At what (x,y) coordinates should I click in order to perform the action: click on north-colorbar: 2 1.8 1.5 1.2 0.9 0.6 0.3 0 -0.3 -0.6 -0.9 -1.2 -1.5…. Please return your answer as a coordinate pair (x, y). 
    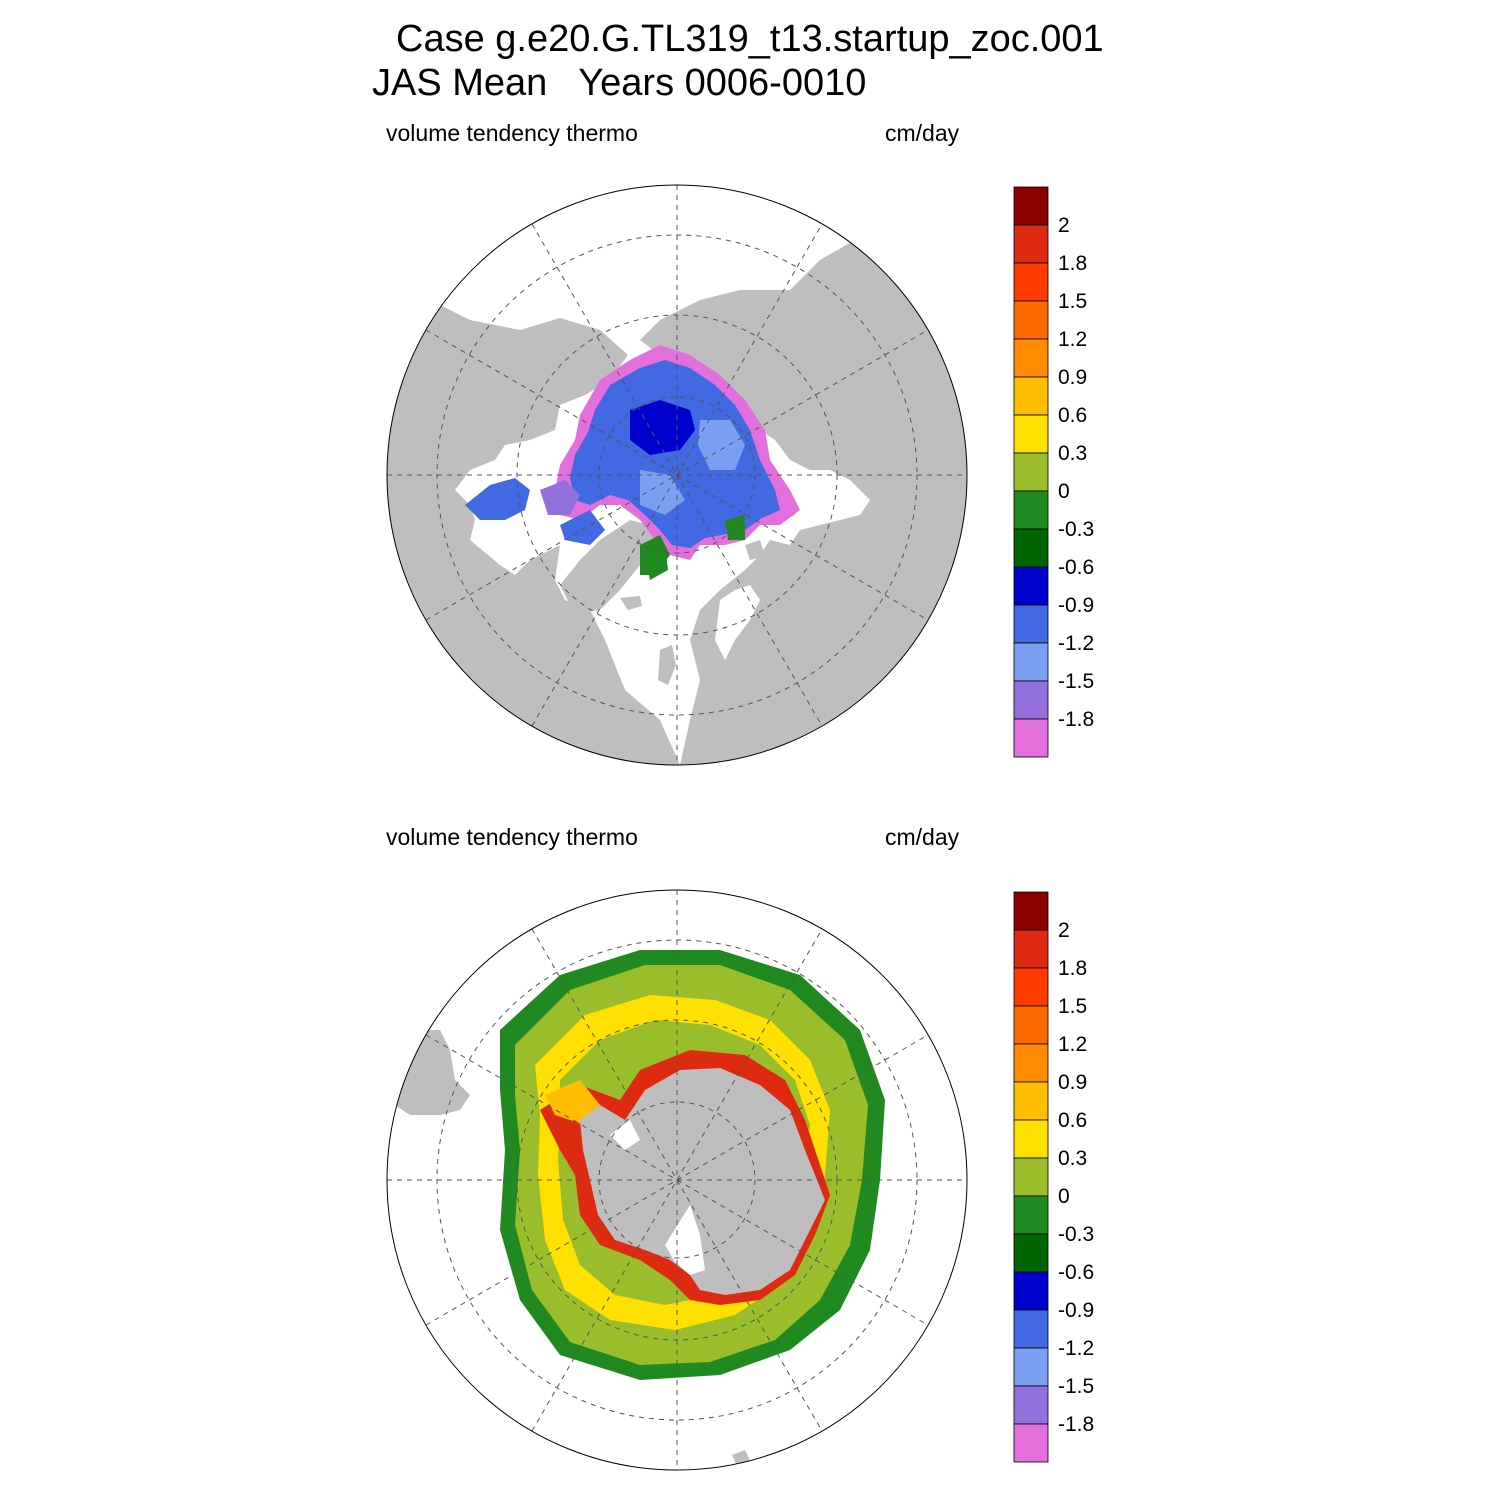
    Looking at the image, I should click on (1053, 472).